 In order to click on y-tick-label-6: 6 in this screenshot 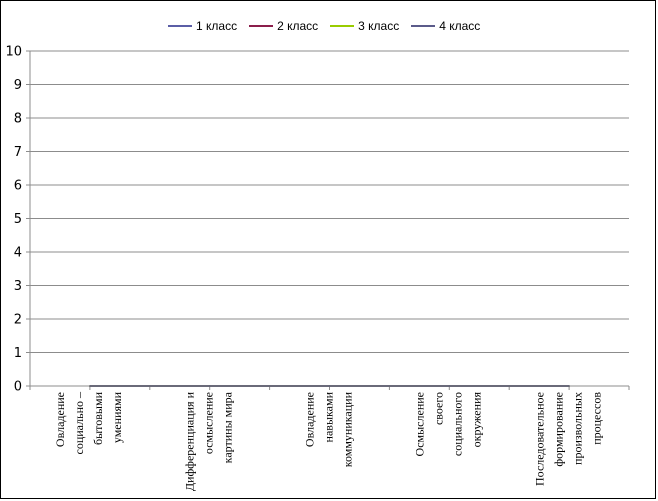, I will do `click(18, 186)`.